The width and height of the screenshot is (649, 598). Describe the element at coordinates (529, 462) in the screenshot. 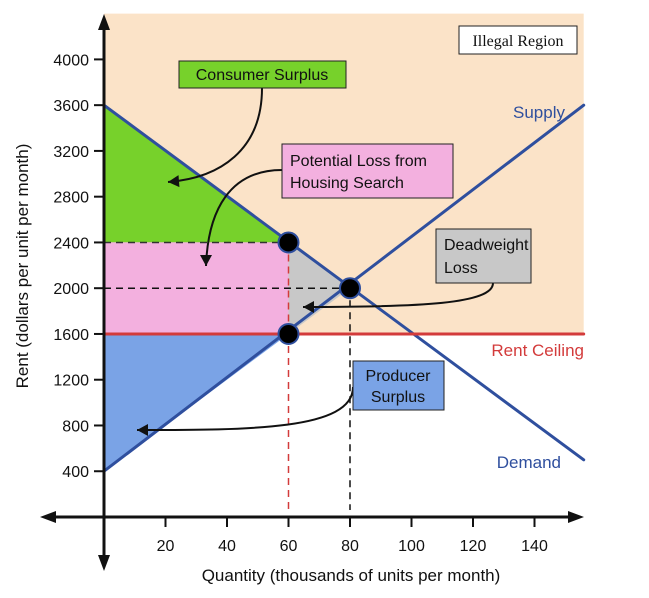

I see `demand-label: Demand` at that location.